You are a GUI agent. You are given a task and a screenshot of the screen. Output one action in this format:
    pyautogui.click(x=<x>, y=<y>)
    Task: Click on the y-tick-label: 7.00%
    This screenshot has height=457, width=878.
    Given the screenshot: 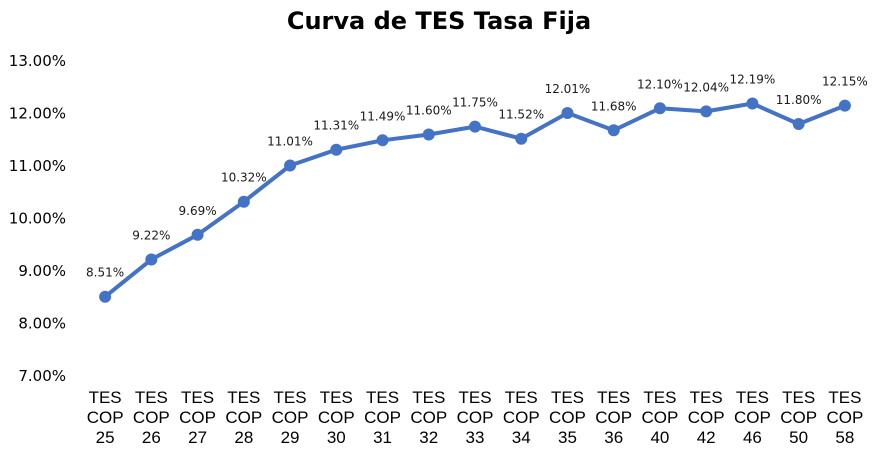 What is the action you would take?
    pyautogui.click(x=42, y=376)
    